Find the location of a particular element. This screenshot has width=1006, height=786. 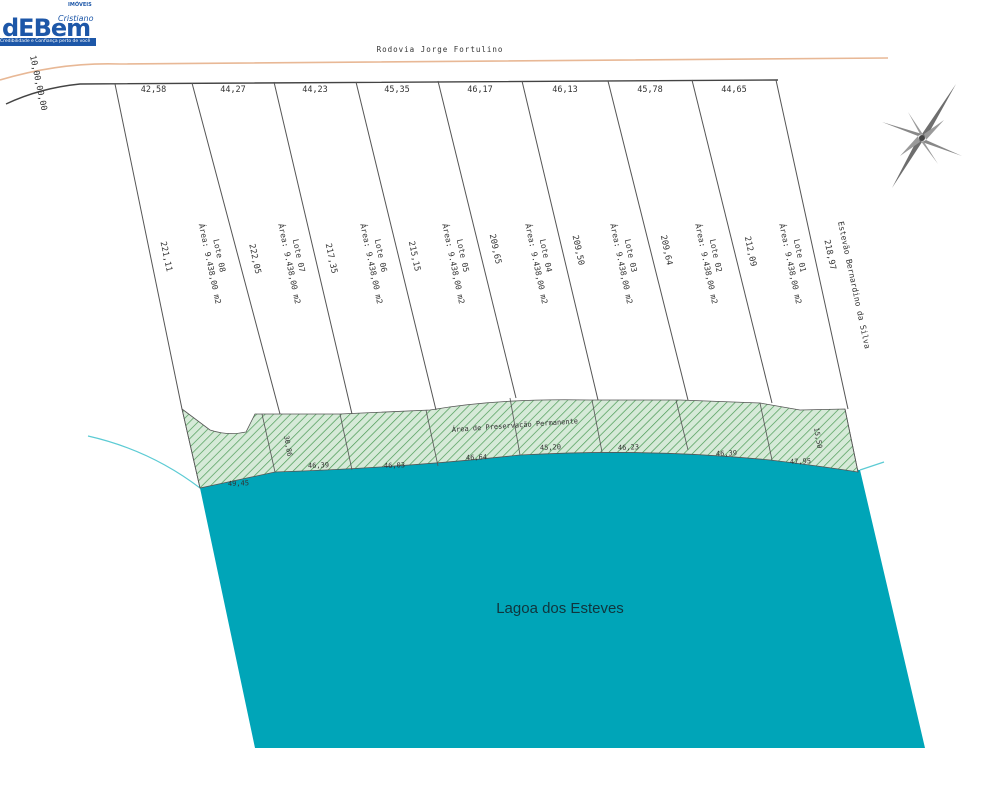

app-measure-label: 49,45 is located at coordinates (238, 483).